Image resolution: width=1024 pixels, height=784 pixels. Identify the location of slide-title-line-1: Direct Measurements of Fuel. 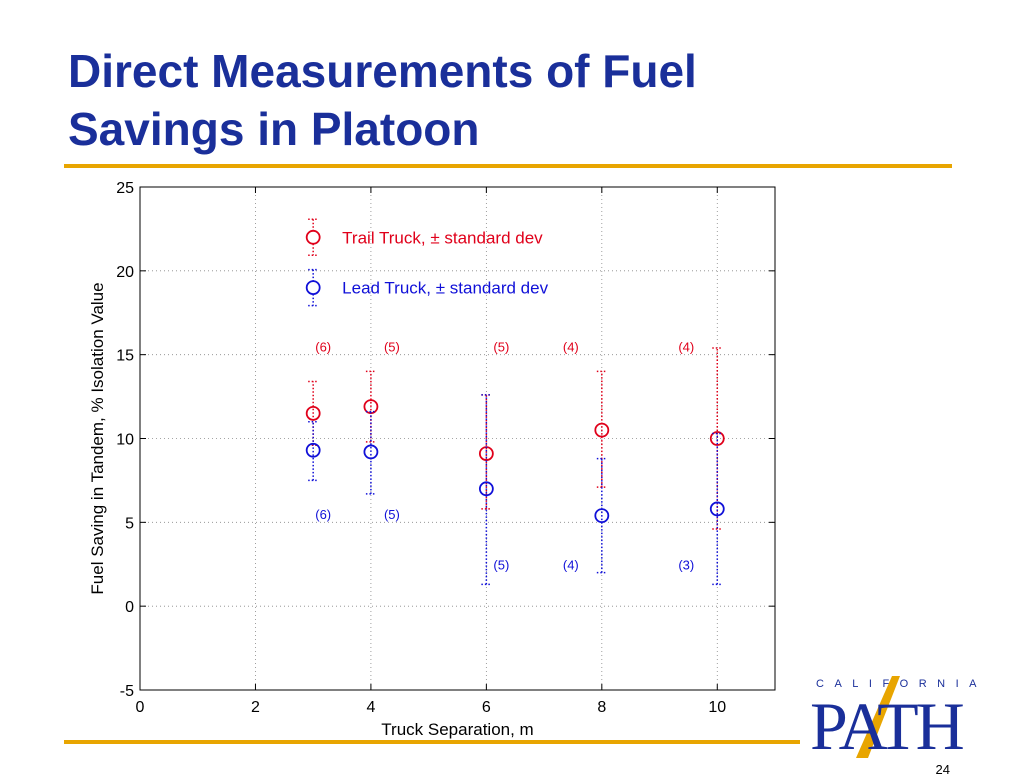
(382, 71).